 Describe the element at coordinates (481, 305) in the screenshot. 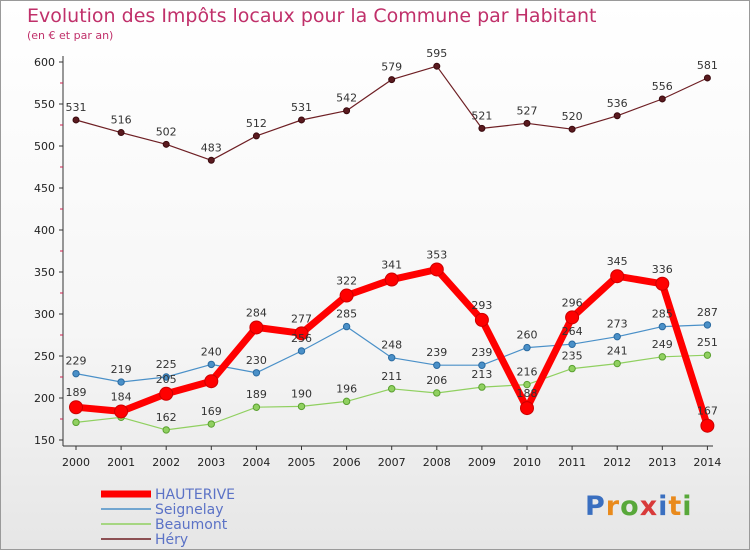

I see `data-label-hauterive-2009: 293` at that location.